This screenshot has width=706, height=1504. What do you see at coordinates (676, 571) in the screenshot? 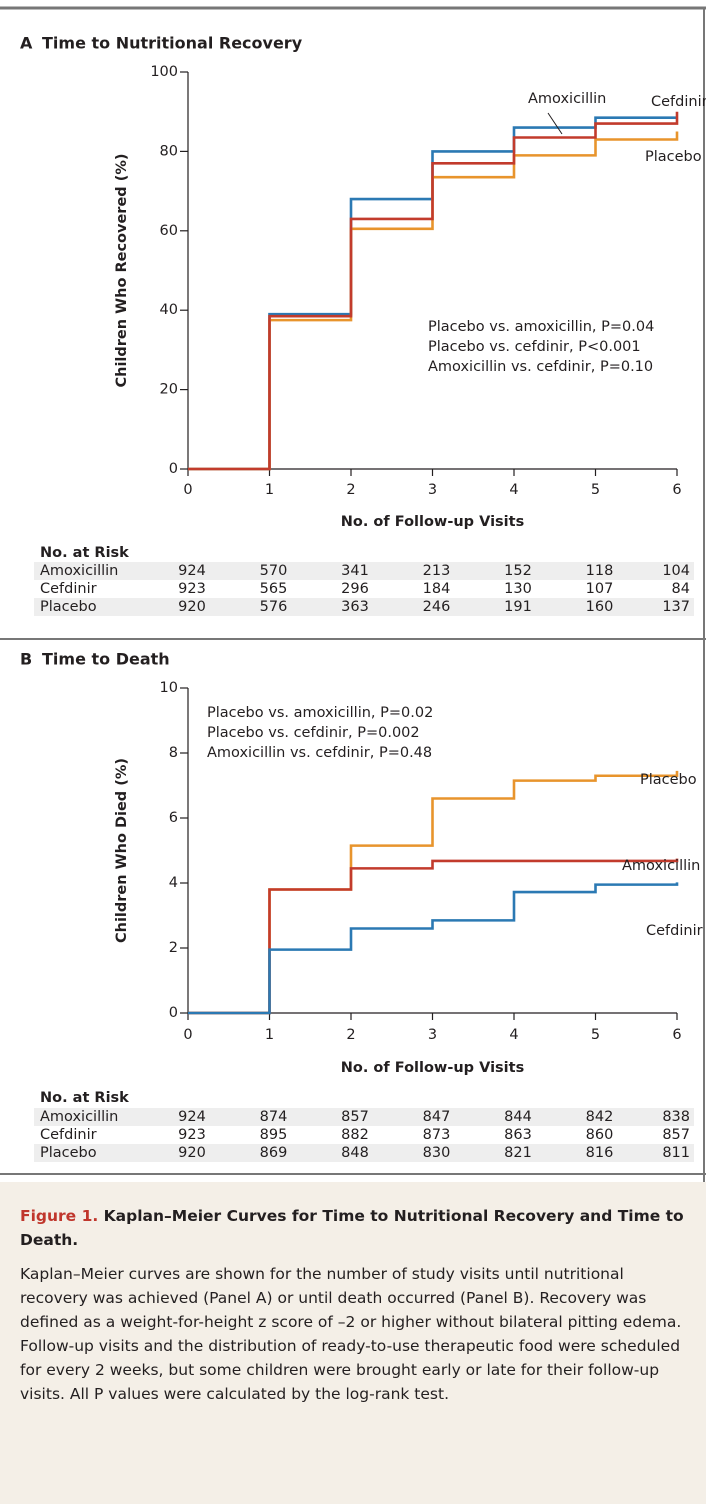
I see `risk-value: 104` at bounding box center [676, 571].